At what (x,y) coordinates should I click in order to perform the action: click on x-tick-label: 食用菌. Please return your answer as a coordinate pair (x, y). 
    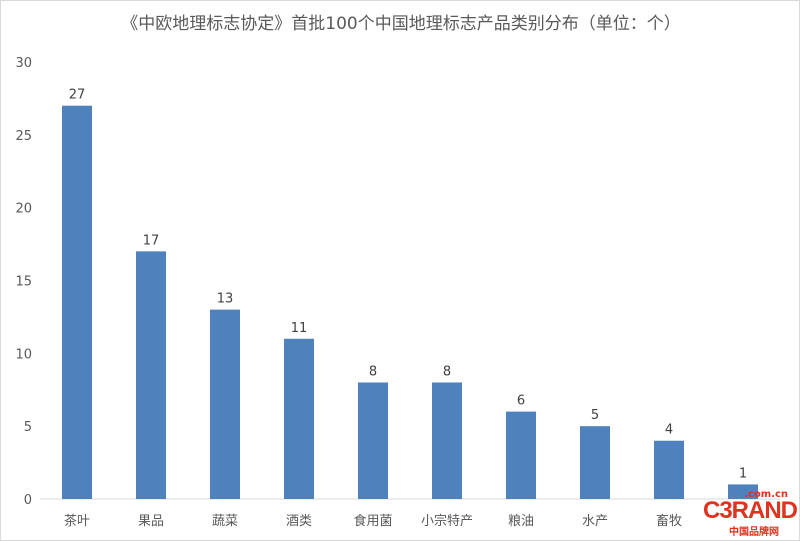
    Looking at the image, I should click on (372, 521).